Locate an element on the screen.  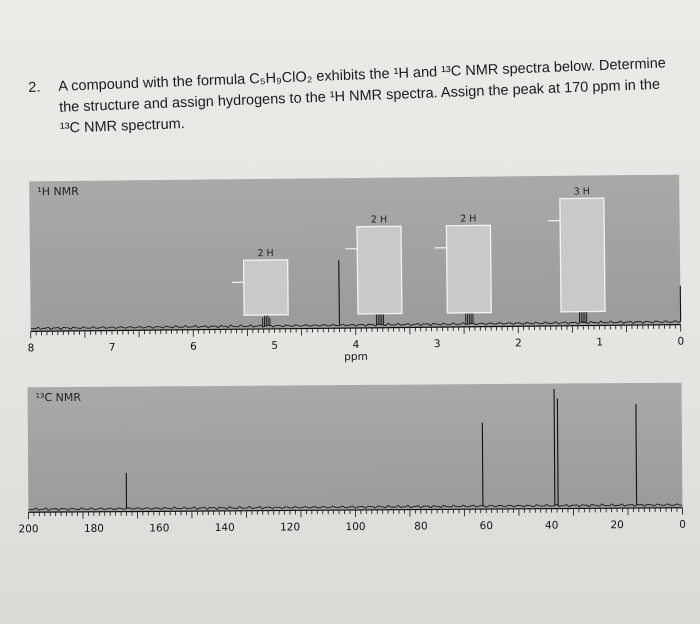
tick-label: 60 is located at coordinates (486, 526).